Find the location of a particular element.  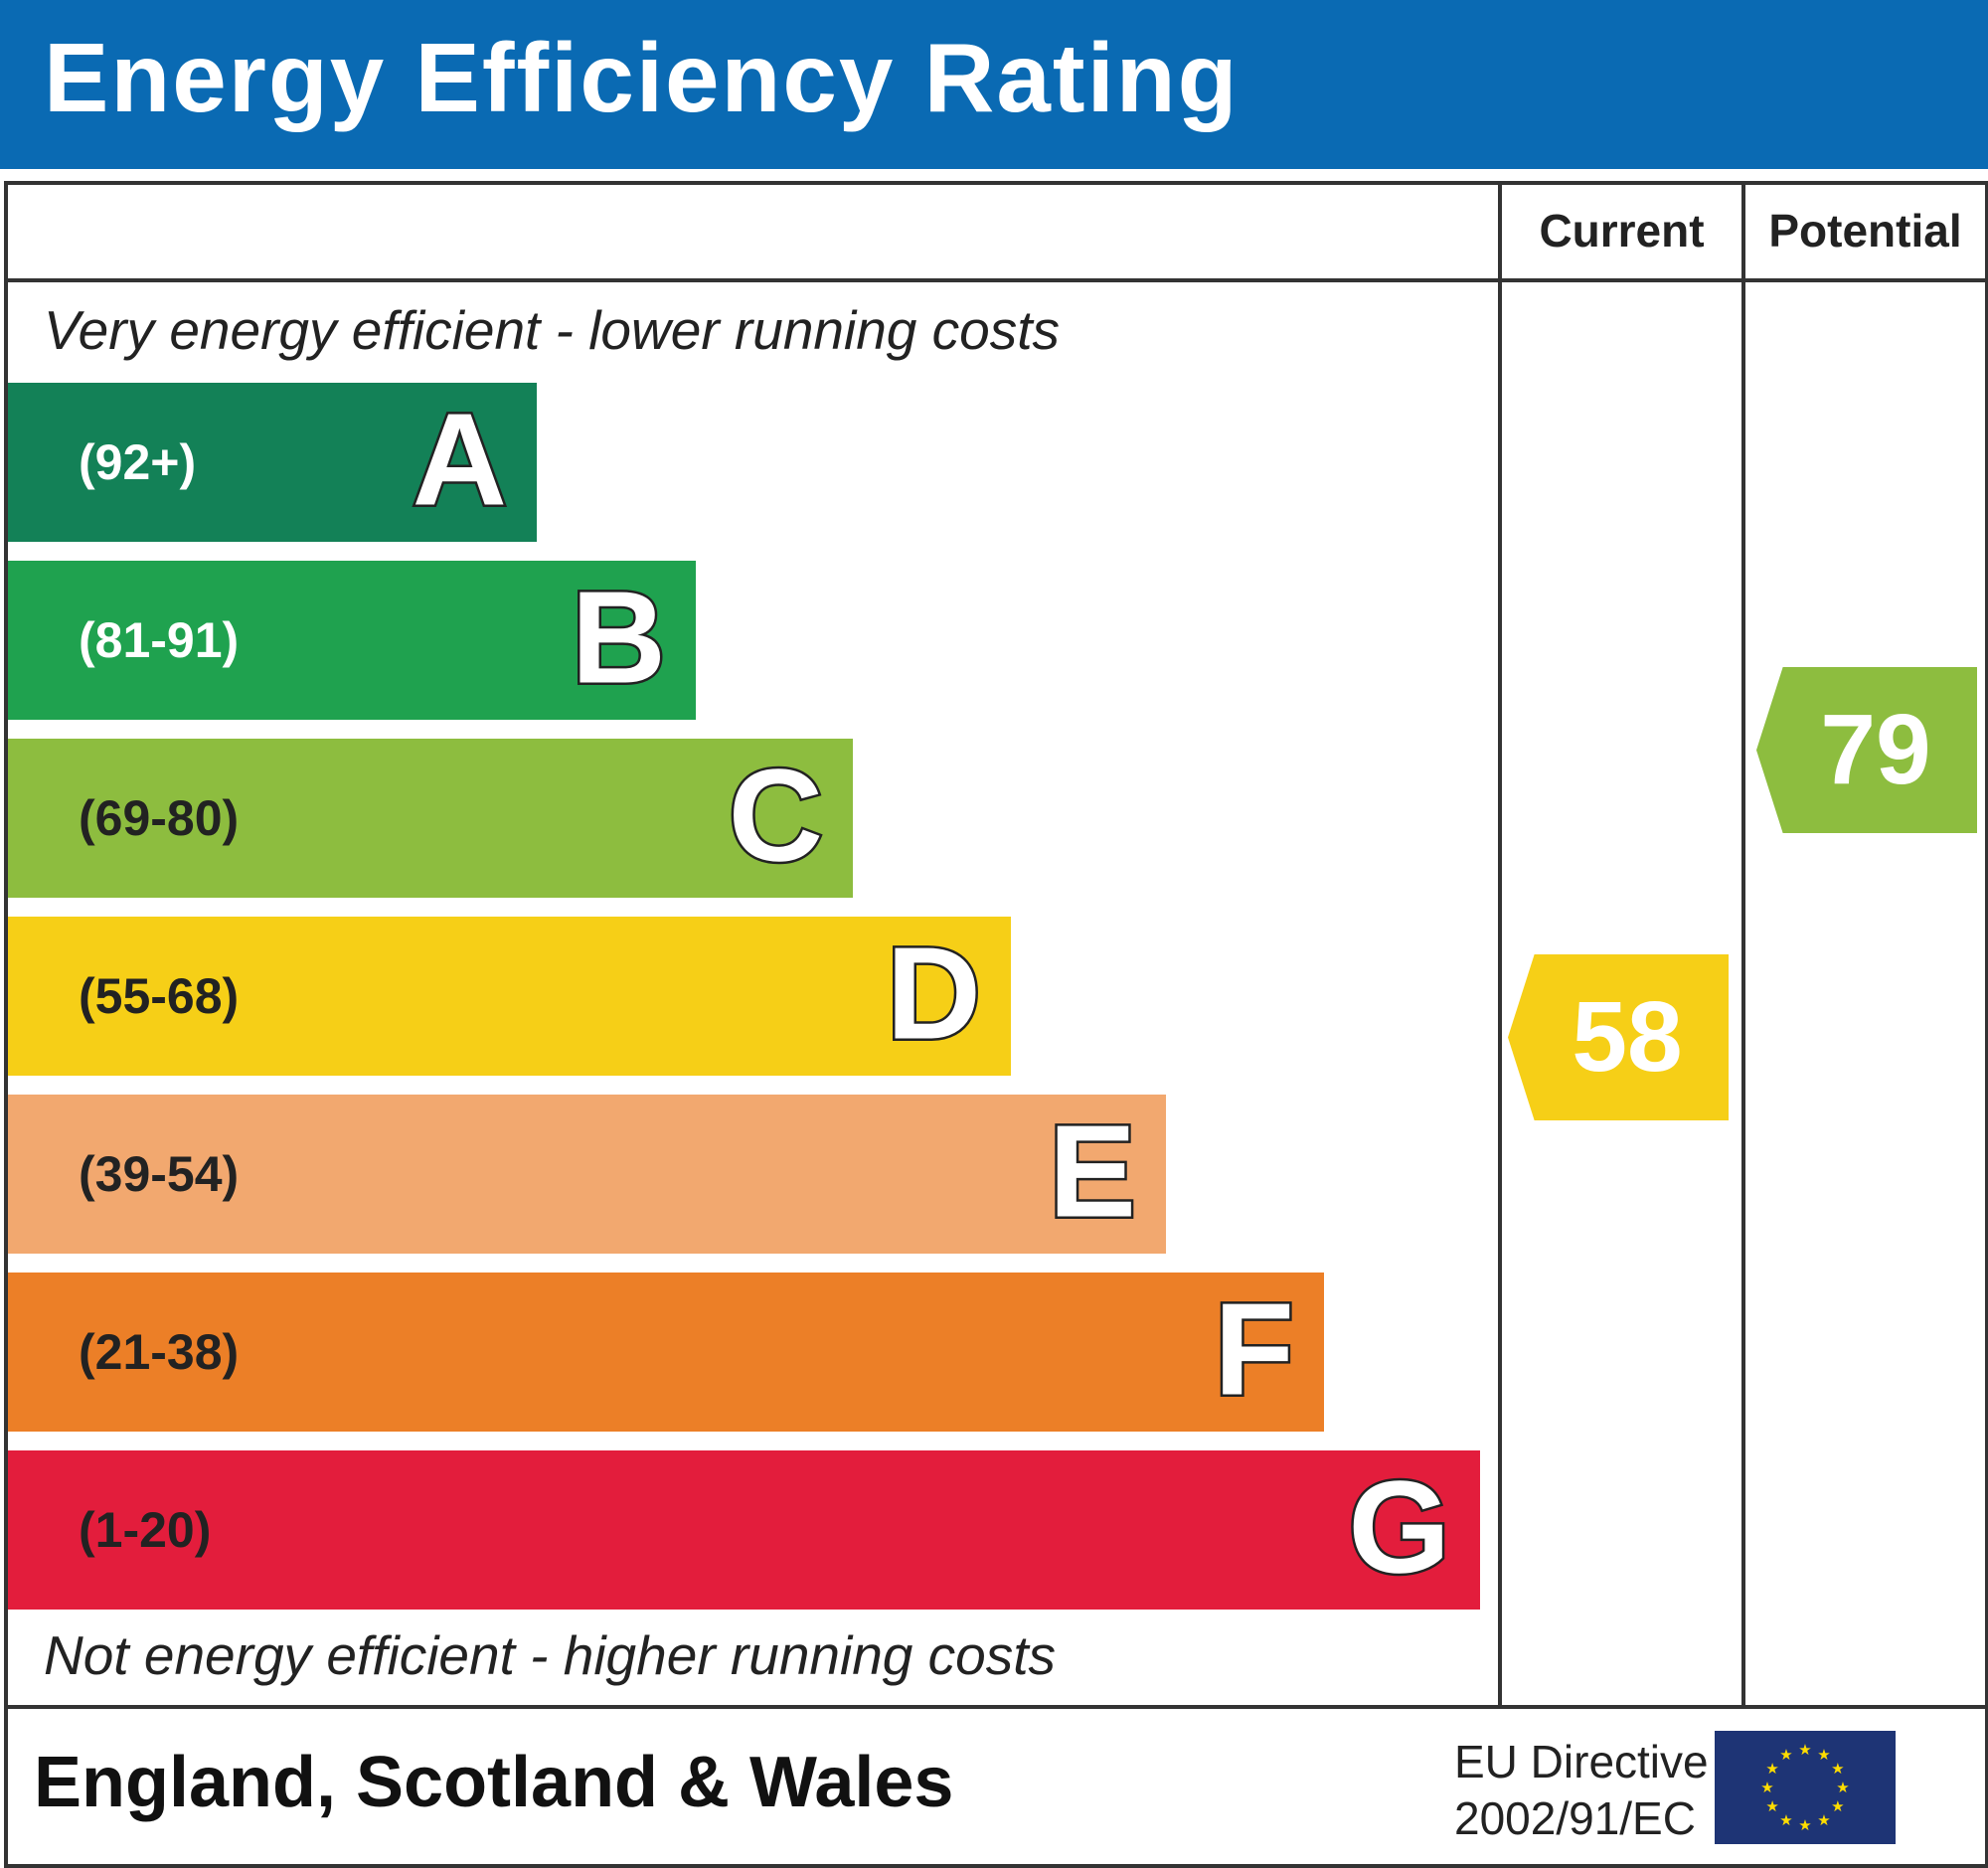

current-rating-value: 58 is located at coordinates (1627, 1037).